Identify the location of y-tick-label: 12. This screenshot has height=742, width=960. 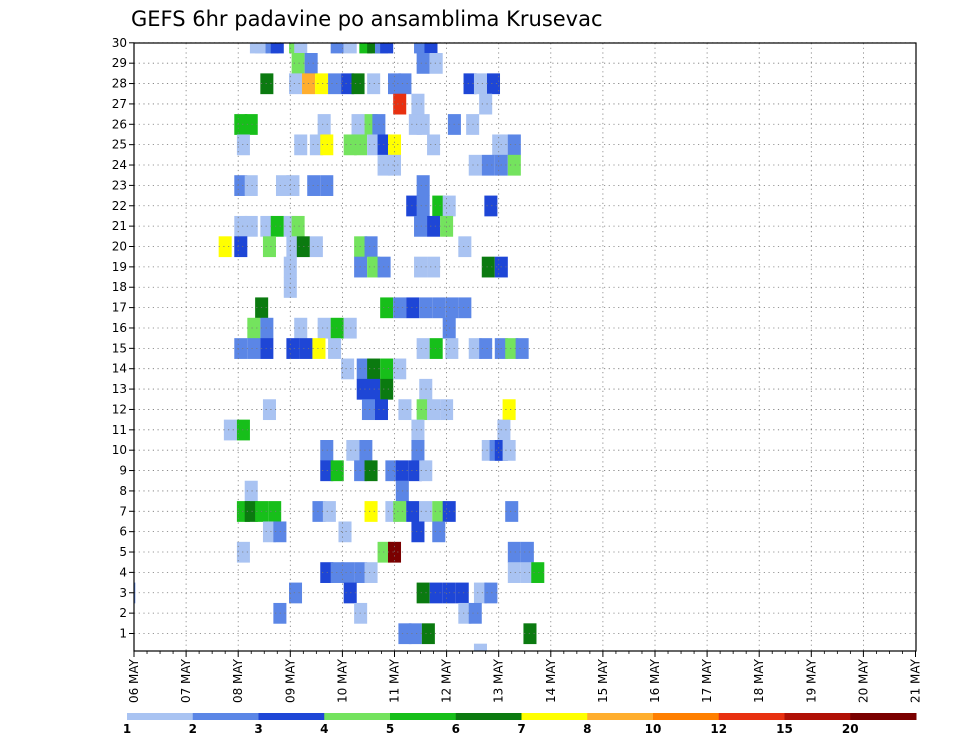
(119, 409).